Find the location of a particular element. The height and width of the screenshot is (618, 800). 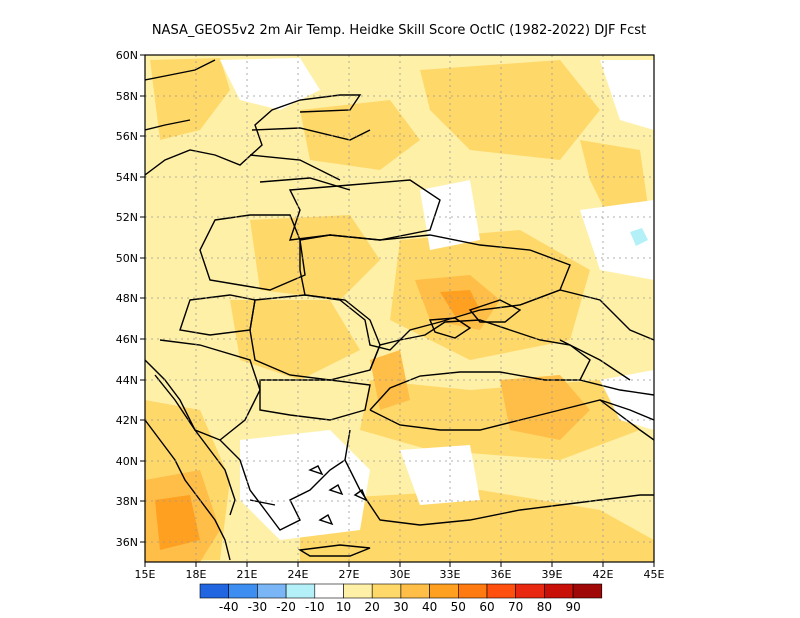

lon-tick-label-21: 21E is located at coordinates (247, 574).